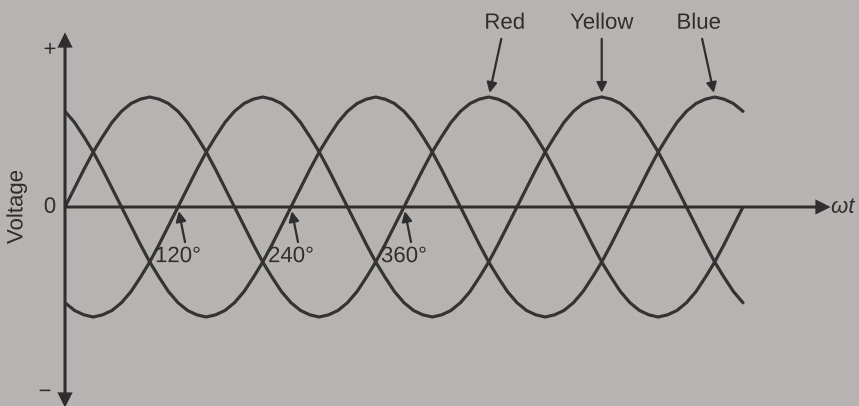 This screenshot has height=406, width=859. What do you see at coordinates (699, 20) in the screenshot?
I see `text: Blue` at bounding box center [699, 20].